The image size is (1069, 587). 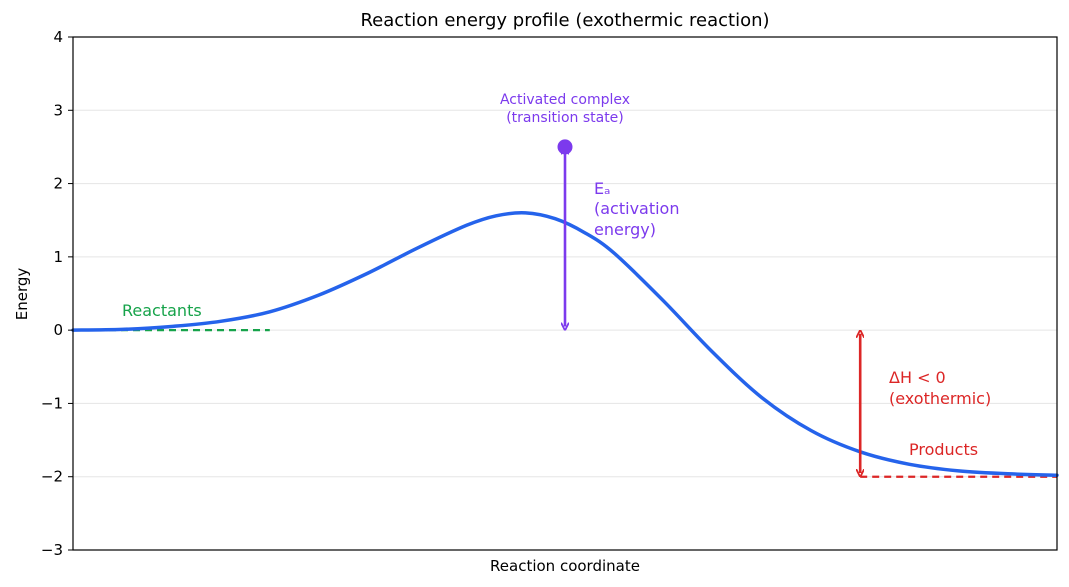 What do you see at coordinates (917, 377) in the screenshot?
I see `enthalpy-label-line1: ΔH < 0` at bounding box center [917, 377].